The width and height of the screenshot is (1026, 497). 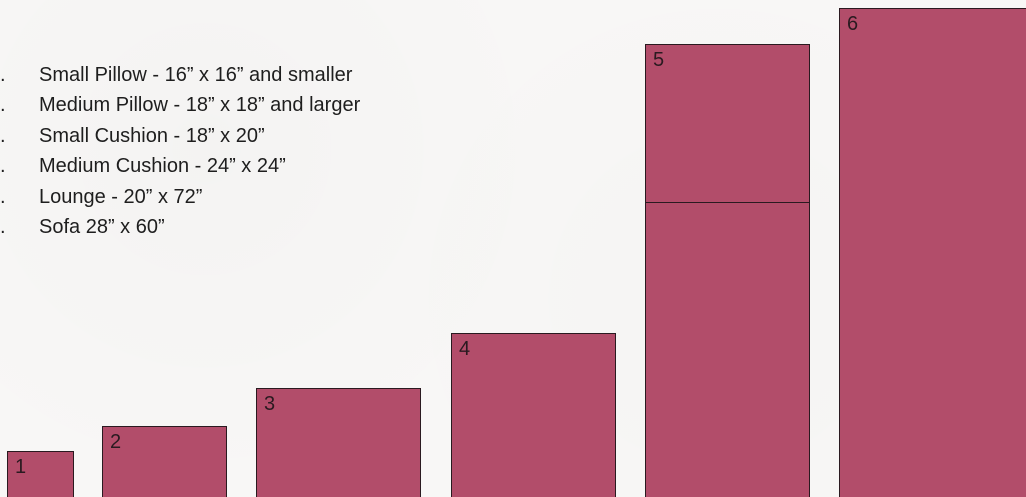 What do you see at coordinates (727, 270) in the screenshot?
I see `size-box-5: 5` at bounding box center [727, 270].